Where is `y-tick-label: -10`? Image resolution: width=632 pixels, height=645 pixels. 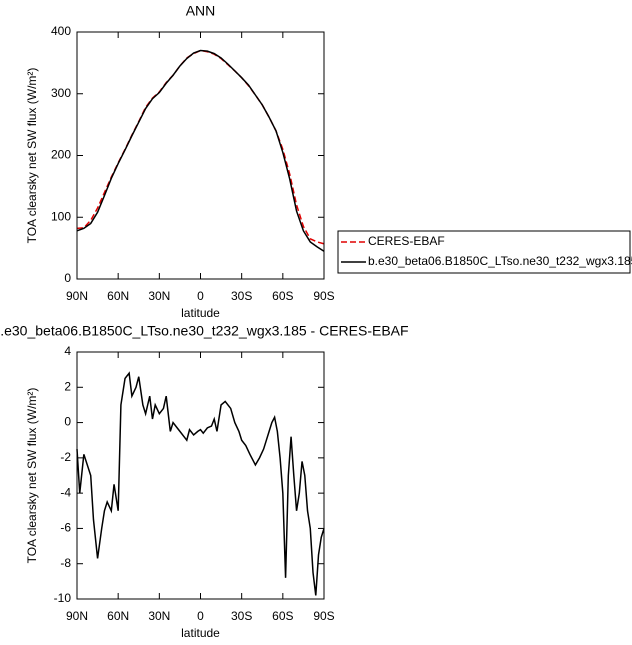 y-tick-label: -10 is located at coordinates (63, 598).